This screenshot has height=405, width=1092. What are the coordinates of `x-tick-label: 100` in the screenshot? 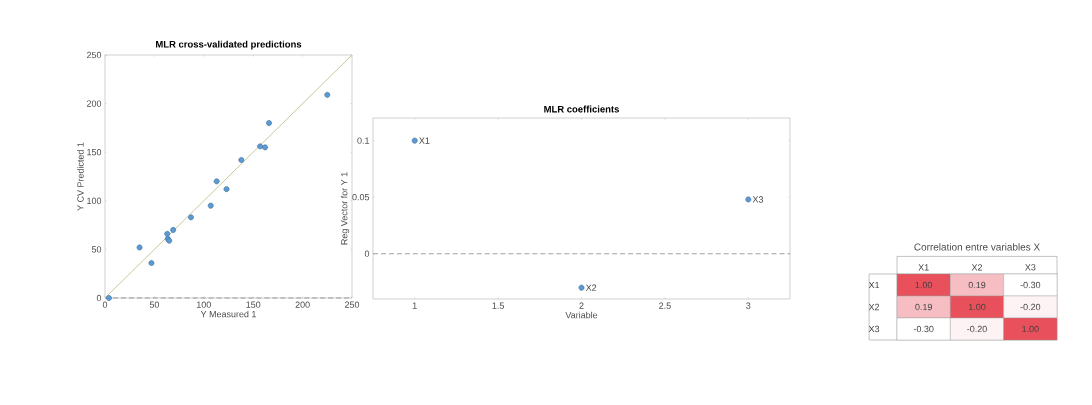 It's located at (204, 304).